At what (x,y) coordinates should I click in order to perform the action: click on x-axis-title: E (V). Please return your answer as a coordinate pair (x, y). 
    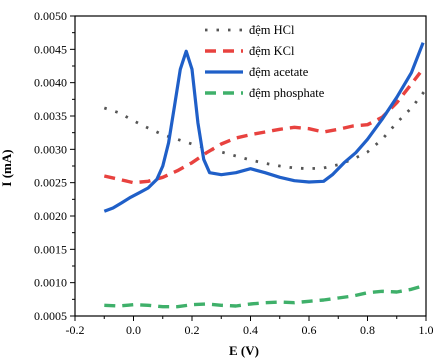
    Looking at the image, I should click on (244, 350).